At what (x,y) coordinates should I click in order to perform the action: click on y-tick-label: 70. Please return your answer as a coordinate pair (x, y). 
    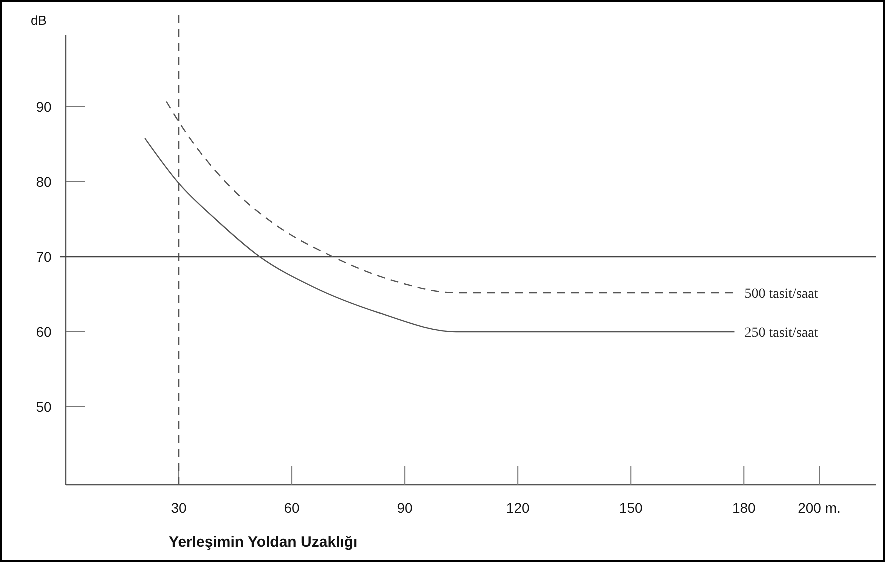
    Looking at the image, I should click on (44, 257).